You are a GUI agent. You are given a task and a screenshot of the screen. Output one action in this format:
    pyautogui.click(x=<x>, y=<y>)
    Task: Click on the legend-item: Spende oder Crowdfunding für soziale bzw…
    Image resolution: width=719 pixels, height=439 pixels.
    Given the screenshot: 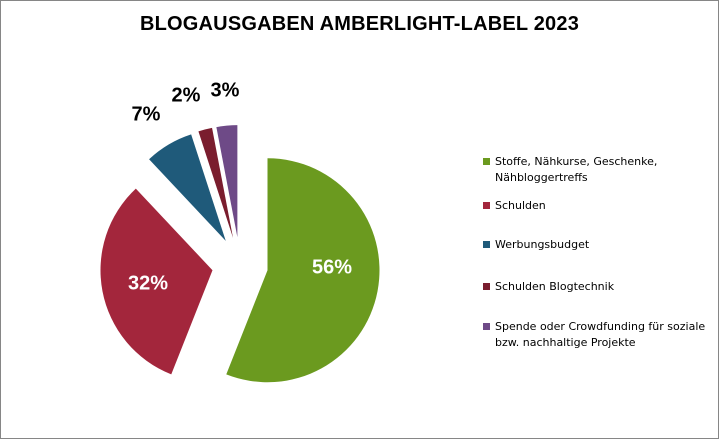 What is the action you would take?
    pyautogui.click(x=598, y=335)
    